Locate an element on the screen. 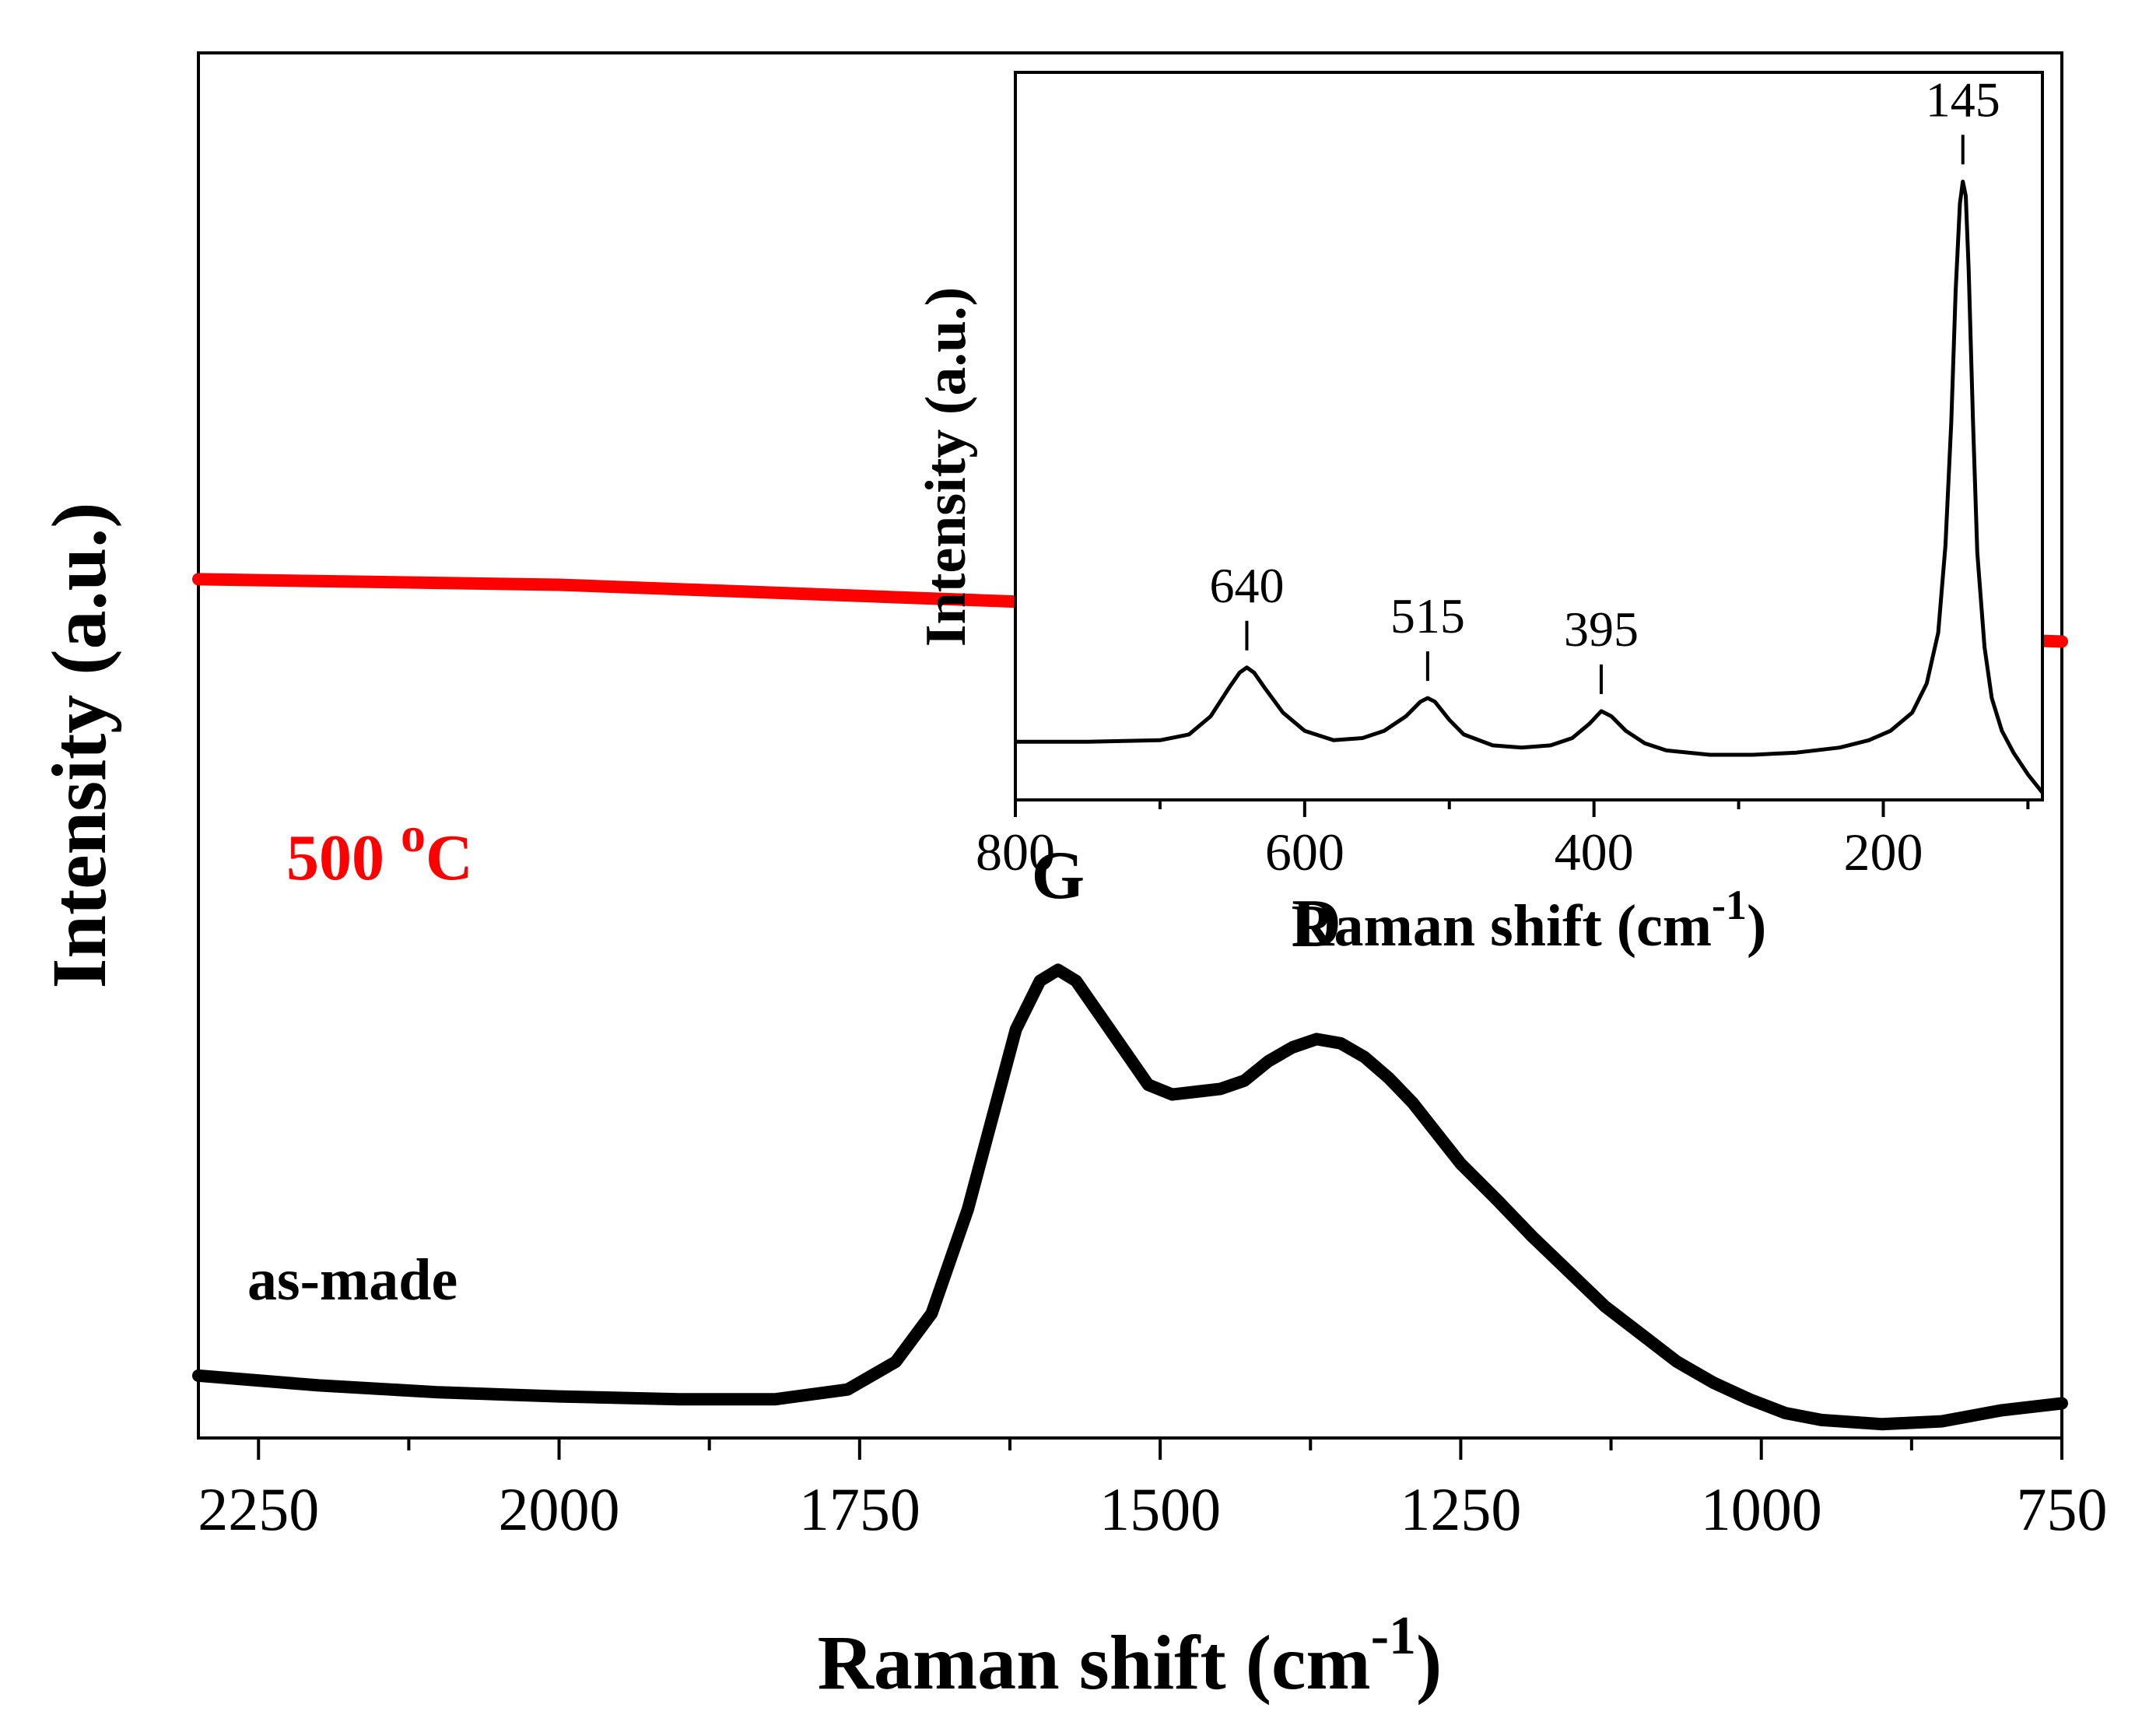 The height and width of the screenshot is (1736, 2135). series-label-500C-degree: o is located at coordinates (413, 834).